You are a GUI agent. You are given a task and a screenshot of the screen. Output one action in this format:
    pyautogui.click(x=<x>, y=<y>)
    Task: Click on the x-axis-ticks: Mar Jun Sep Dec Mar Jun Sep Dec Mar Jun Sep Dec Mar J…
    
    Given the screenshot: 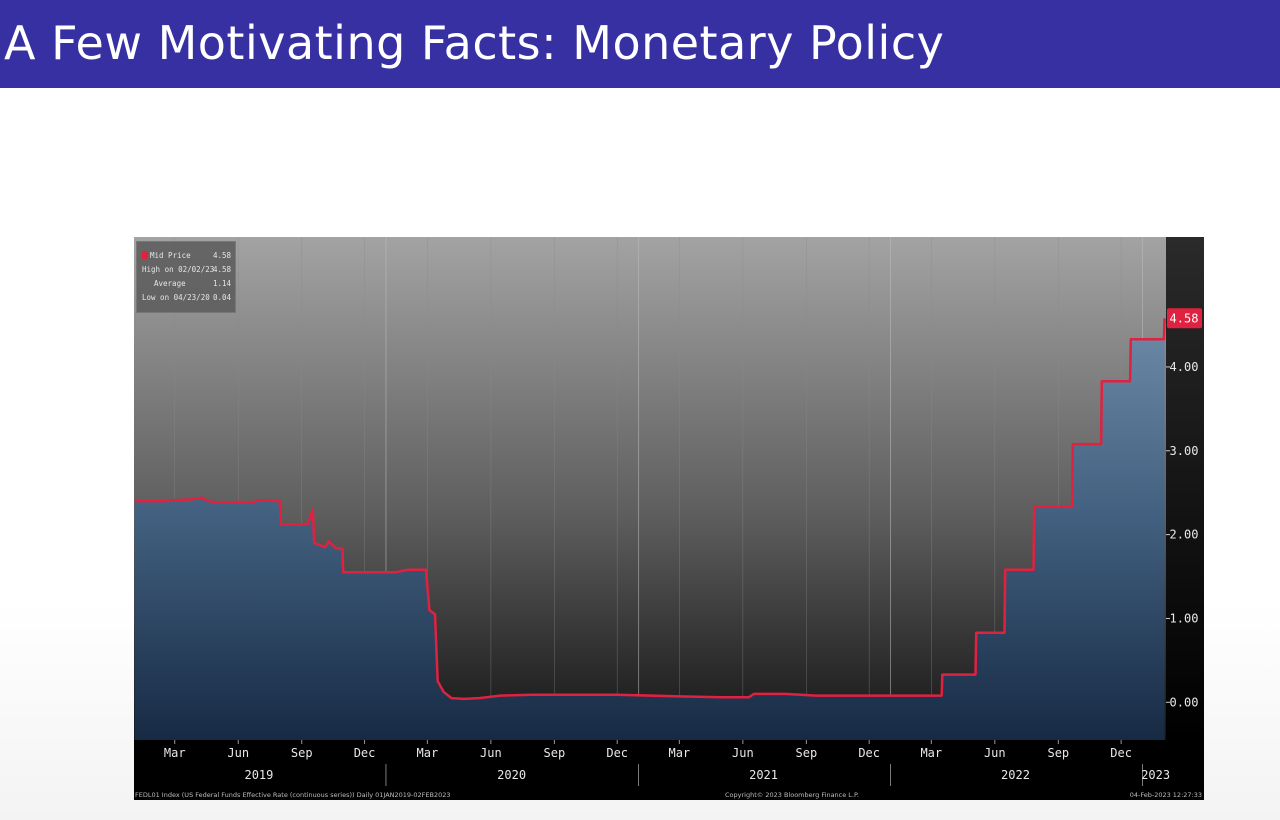 What is the action you would take?
    pyautogui.click(x=667, y=761)
    